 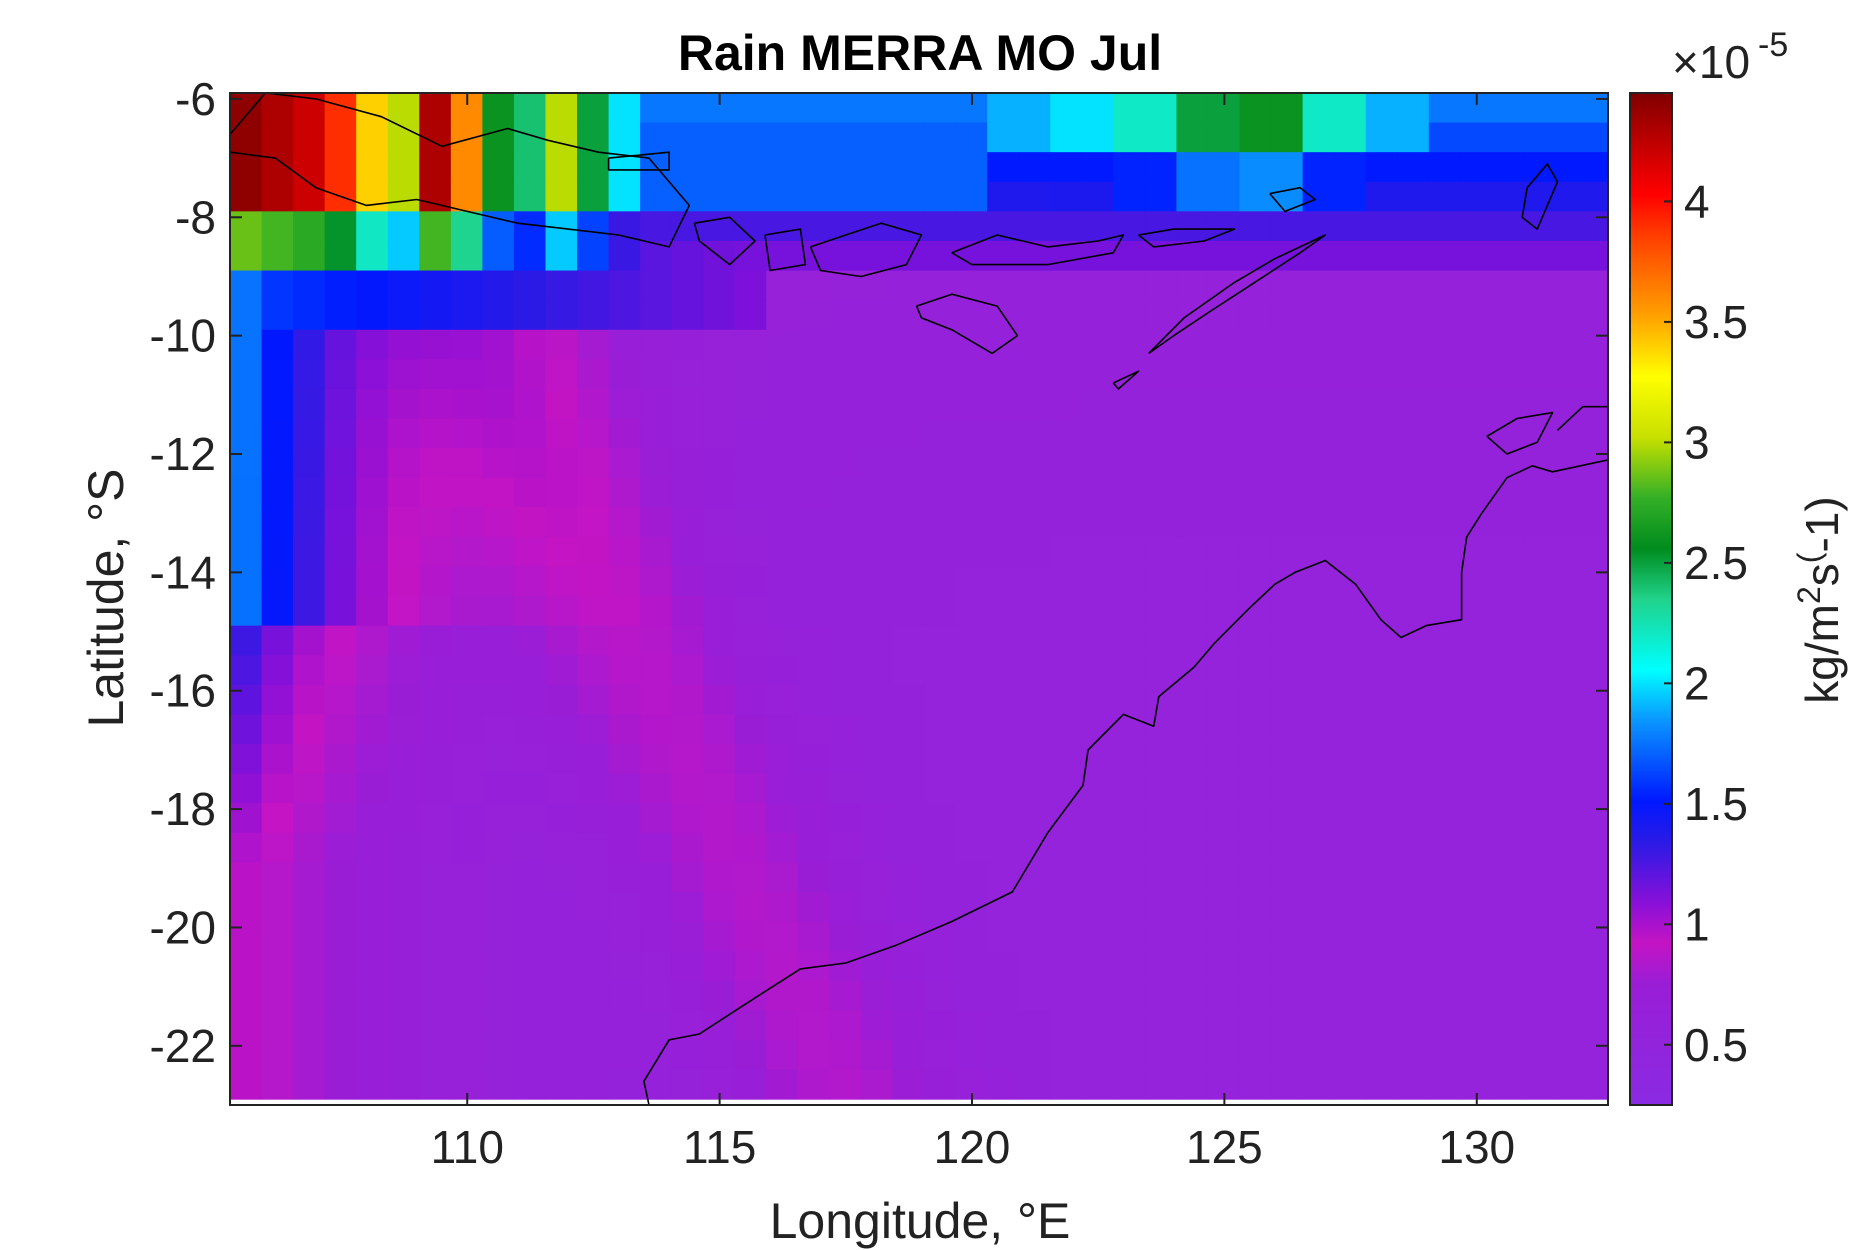 What do you see at coordinates (183, 691) in the screenshot?
I see `y-tick-label: -16` at bounding box center [183, 691].